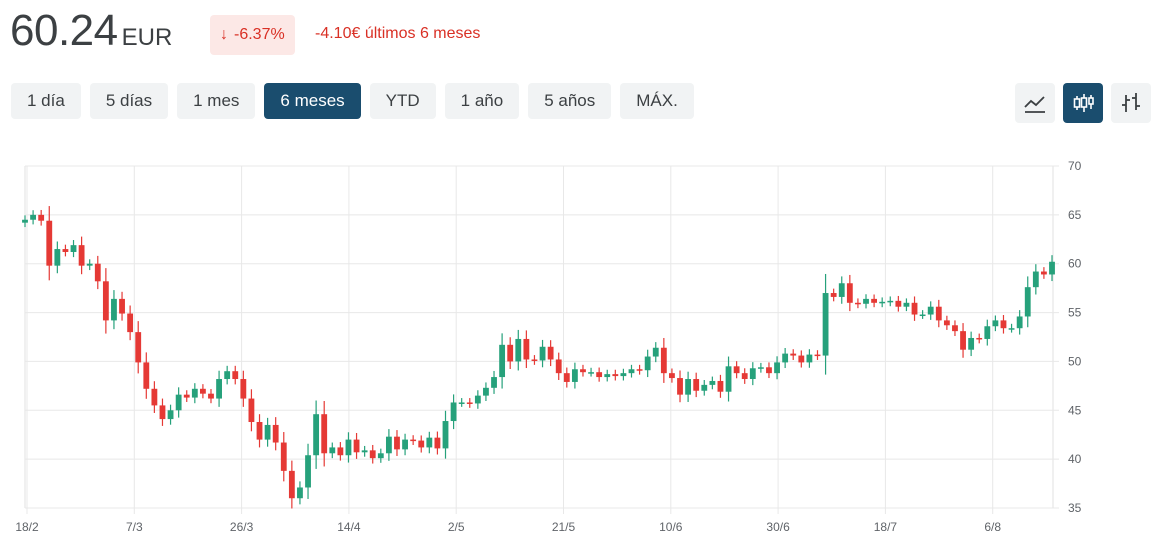  I want to click on range-1y-button: 1 año, so click(482, 101).